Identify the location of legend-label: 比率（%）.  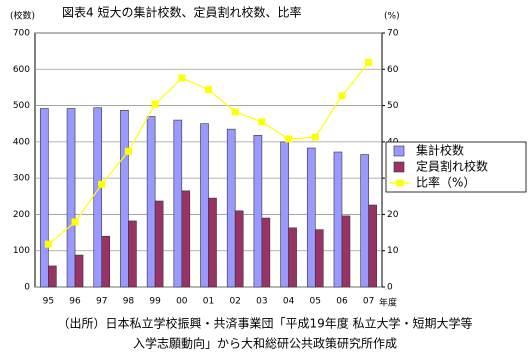
(445, 182).